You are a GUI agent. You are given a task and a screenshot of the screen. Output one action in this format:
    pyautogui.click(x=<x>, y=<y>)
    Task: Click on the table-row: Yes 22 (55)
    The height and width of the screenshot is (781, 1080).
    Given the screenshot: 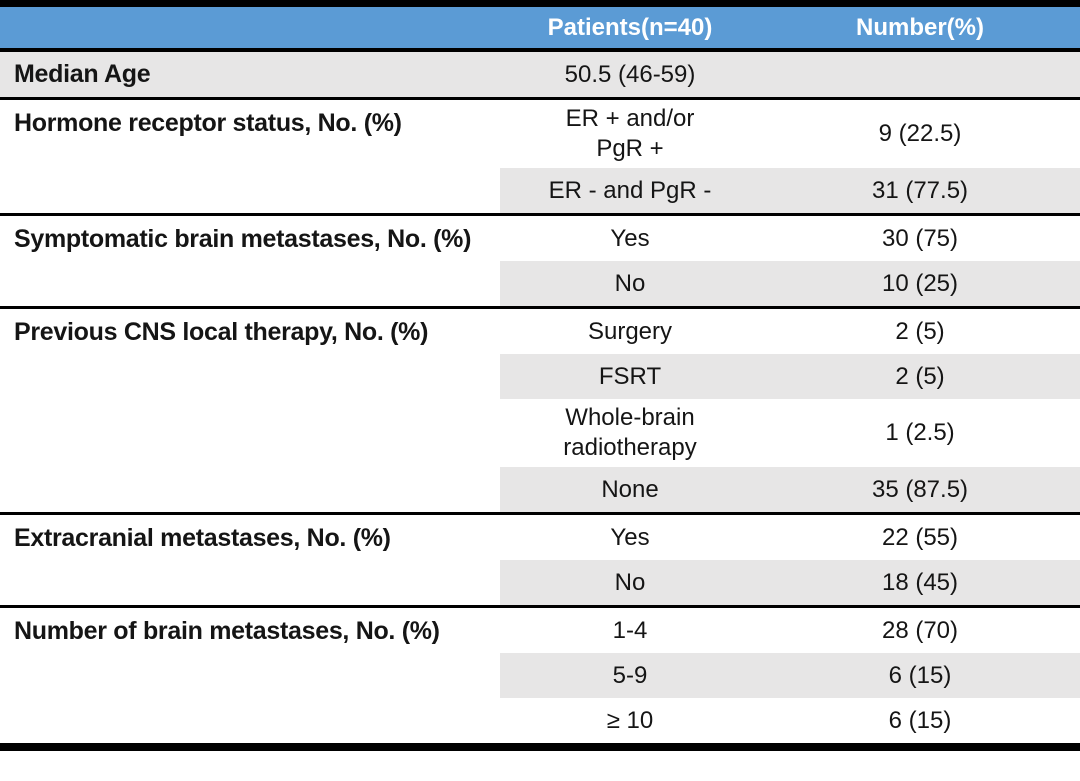 What is the action you would take?
    pyautogui.click(x=790, y=537)
    